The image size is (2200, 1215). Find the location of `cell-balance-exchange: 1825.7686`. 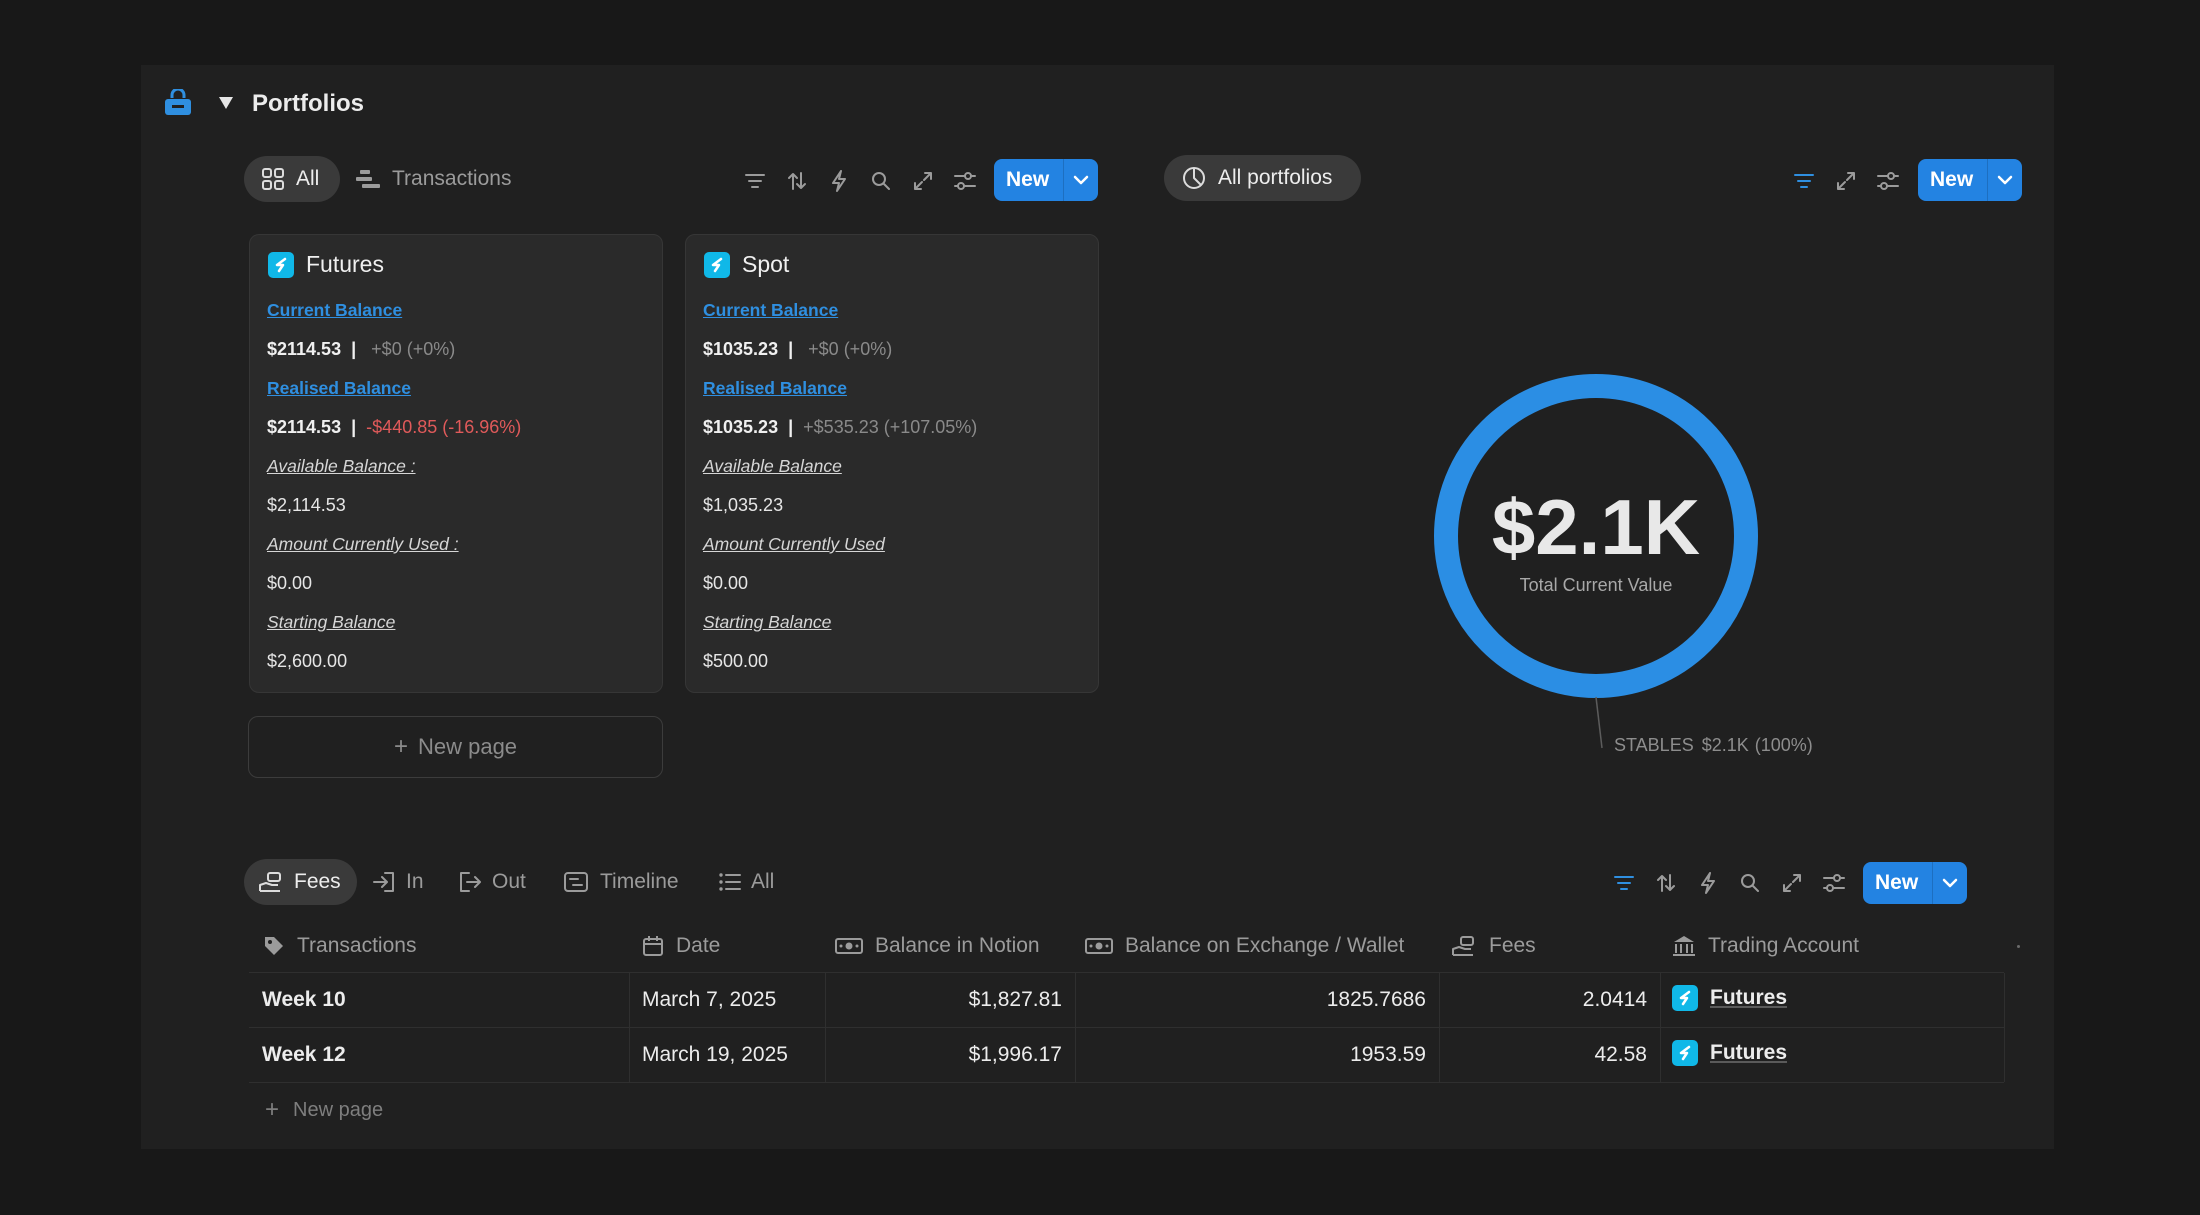

cell-balance-exchange: 1825.7686 is located at coordinates (1376, 999).